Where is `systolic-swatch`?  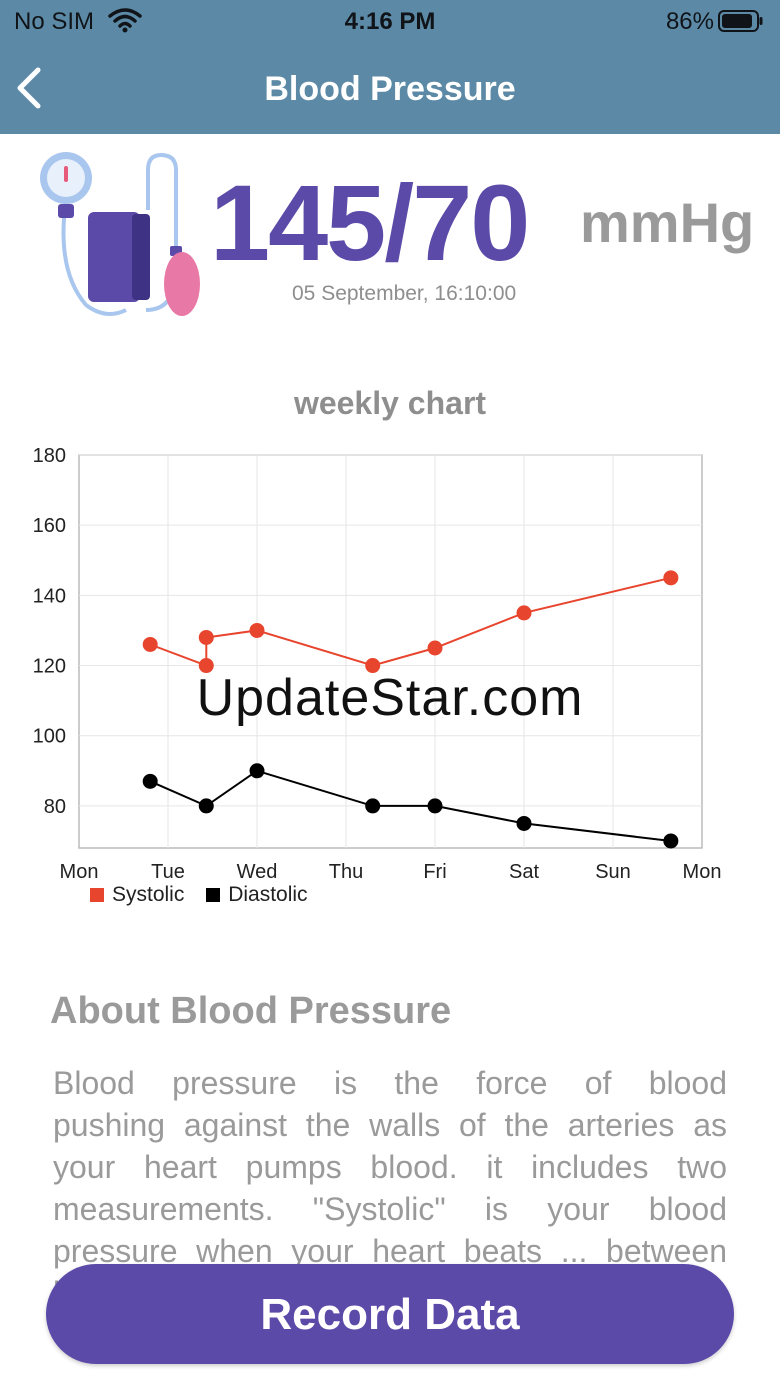 systolic-swatch is located at coordinates (97, 895).